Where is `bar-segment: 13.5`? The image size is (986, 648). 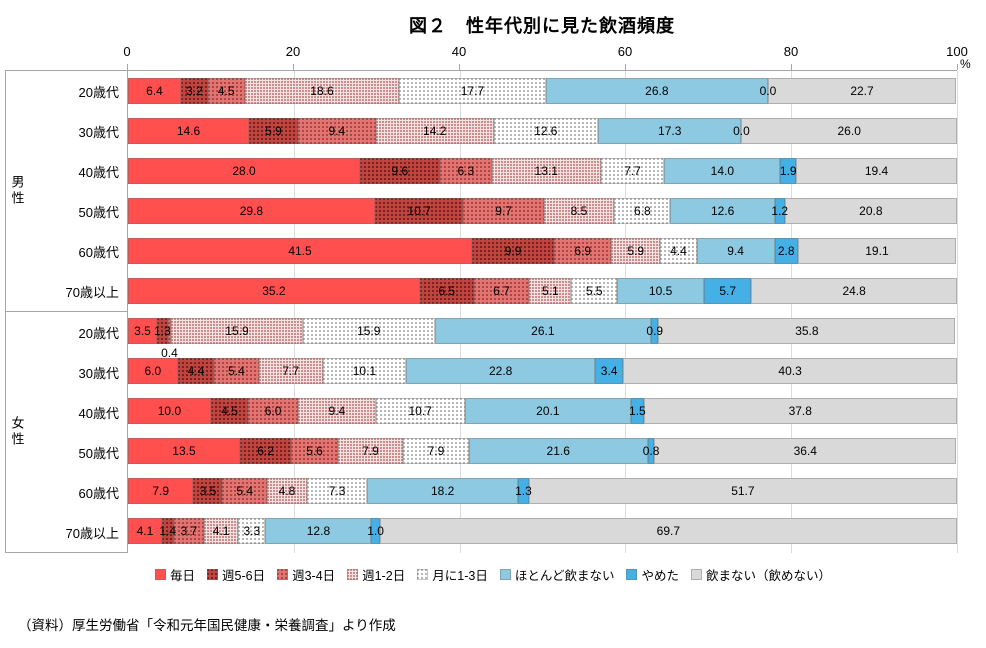 bar-segment: 13.5 is located at coordinates (184, 451).